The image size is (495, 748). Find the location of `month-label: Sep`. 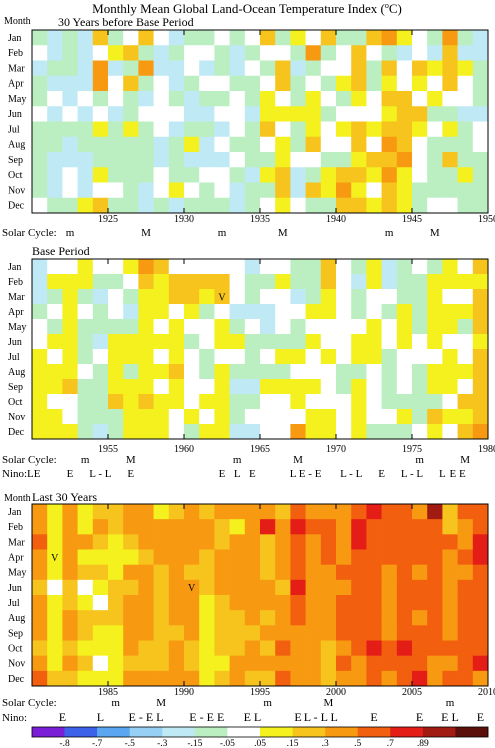

month-label: Sep is located at coordinates (15, 633).